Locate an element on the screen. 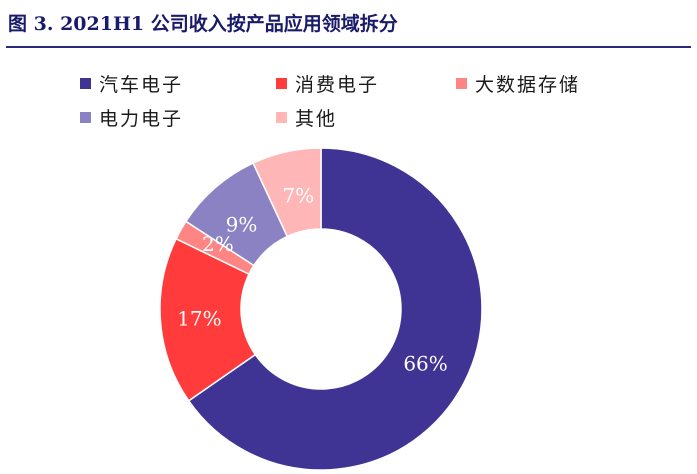 Image resolution: width=697 pixels, height=474 pixels. slice-data-label: 66% is located at coordinates (425, 364).